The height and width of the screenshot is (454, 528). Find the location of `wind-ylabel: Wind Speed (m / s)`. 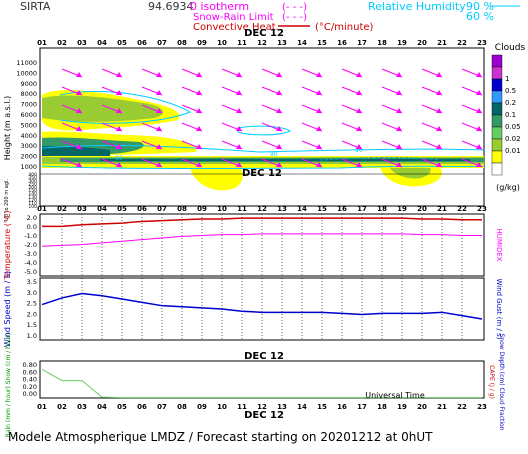

wind-ylabel: Wind Speed (m / s) is located at coordinates (7, 309).